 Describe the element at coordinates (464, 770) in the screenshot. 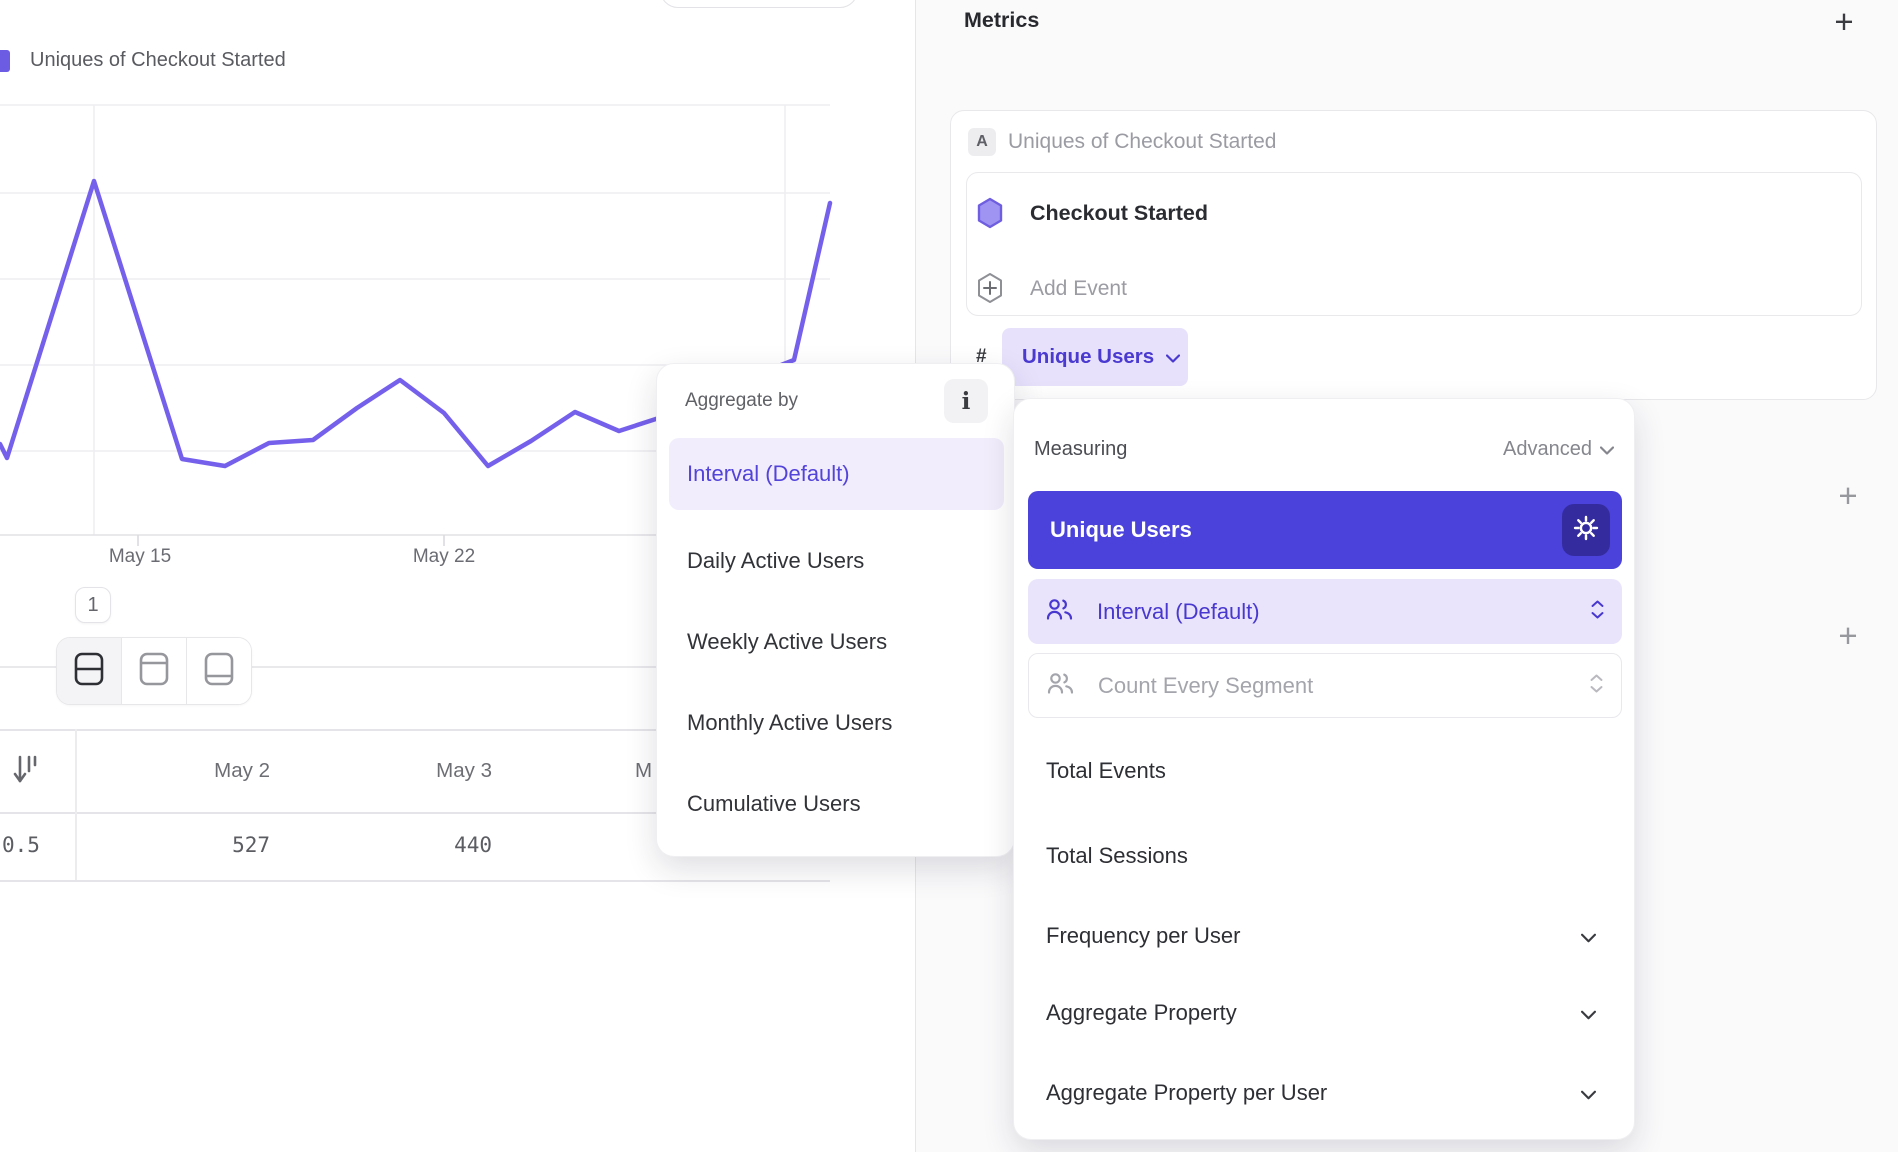

I see `column-header-may-3: May 3` at that location.